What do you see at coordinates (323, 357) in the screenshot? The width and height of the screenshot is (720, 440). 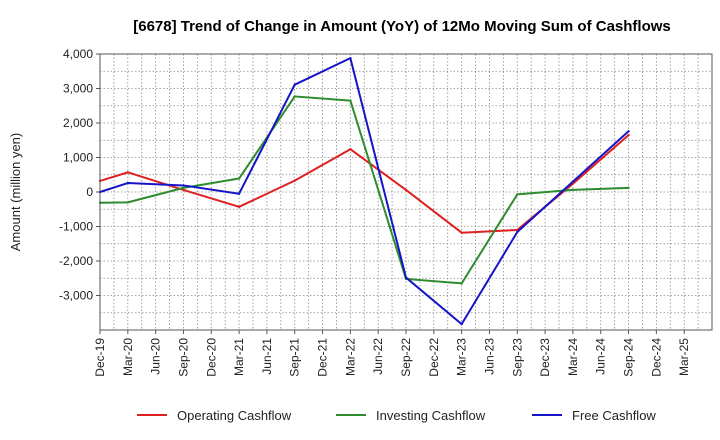 I see `x-tick-label: Dec-21` at bounding box center [323, 357].